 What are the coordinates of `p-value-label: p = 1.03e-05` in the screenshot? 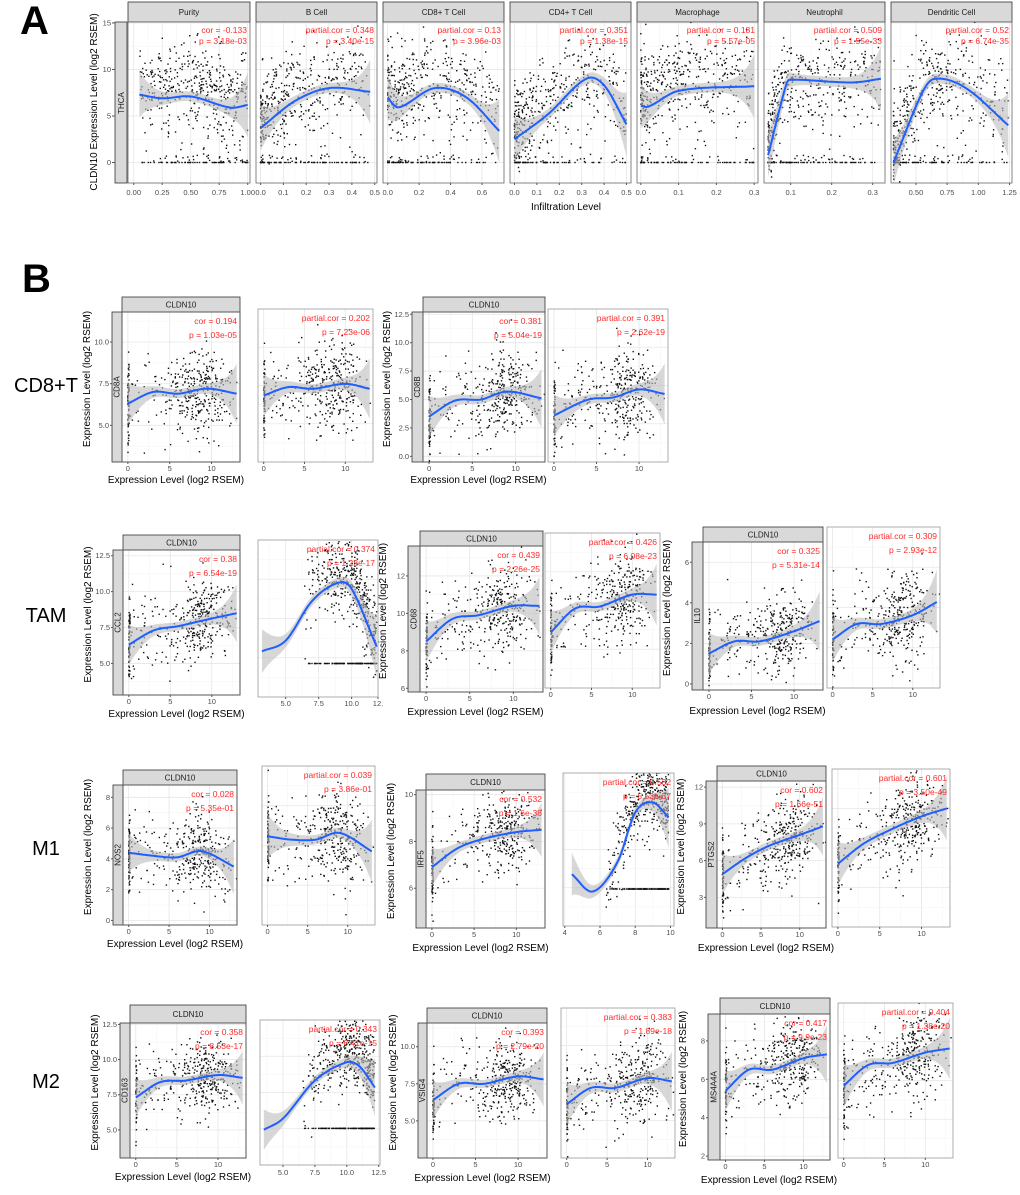 It's located at (213, 335).